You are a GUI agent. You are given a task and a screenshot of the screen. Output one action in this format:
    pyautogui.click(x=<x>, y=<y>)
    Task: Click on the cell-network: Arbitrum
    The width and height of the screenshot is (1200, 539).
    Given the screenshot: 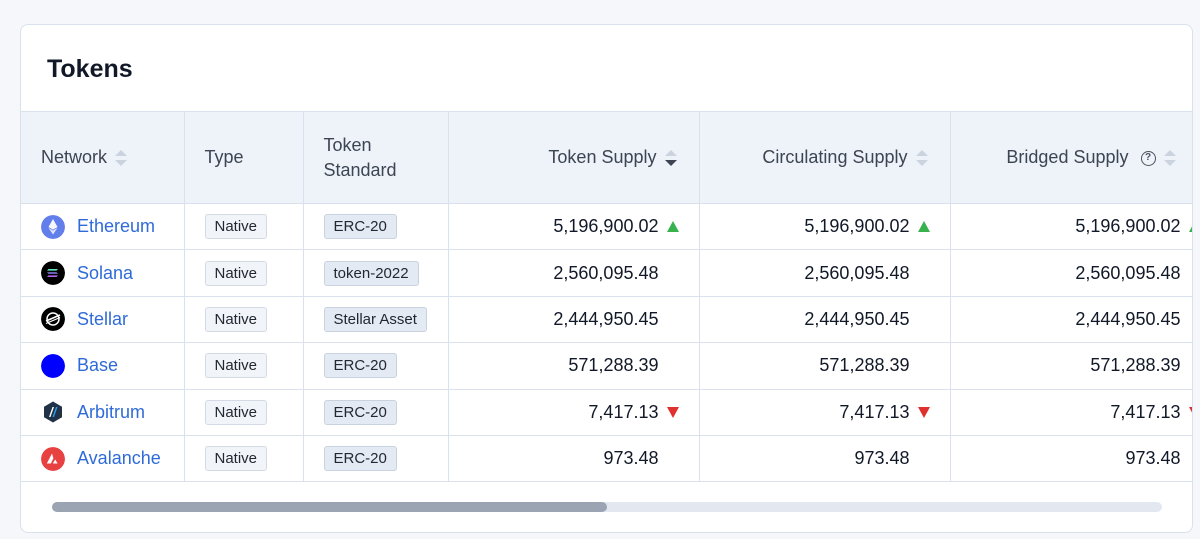 What is the action you would take?
    pyautogui.click(x=103, y=412)
    